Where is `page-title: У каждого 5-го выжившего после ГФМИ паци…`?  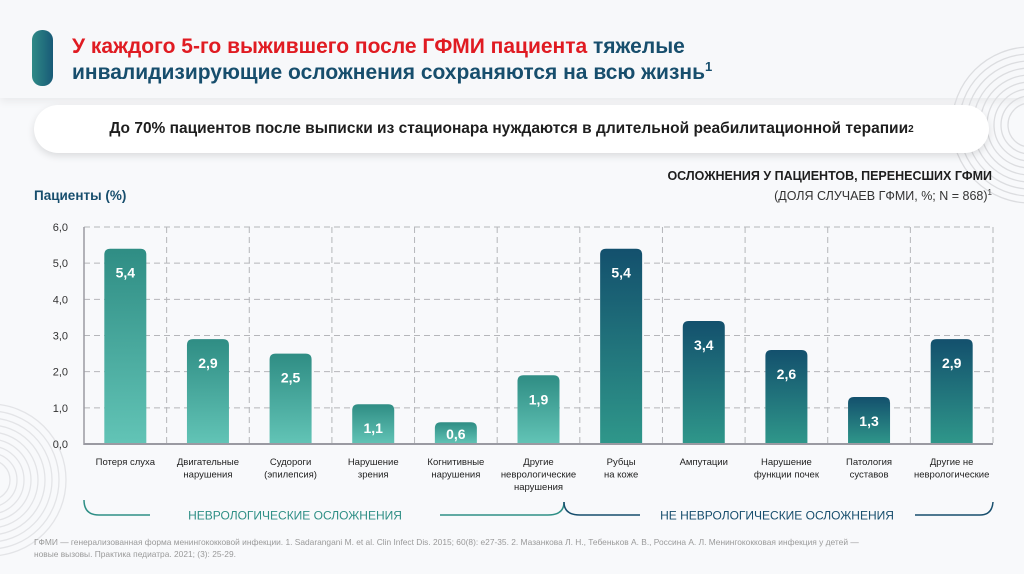
page-title: У каждого 5-го выжившего после ГФМИ паци… is located at coordinates (452, 60).